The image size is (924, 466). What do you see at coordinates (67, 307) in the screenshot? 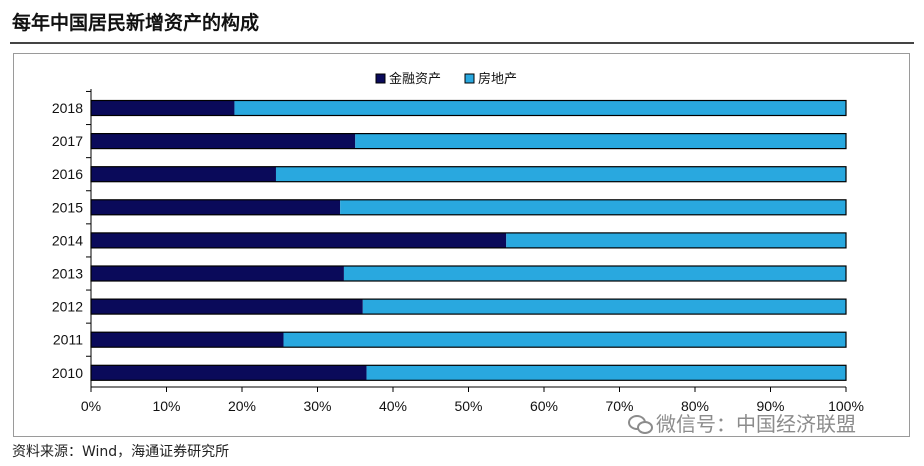
I see `y-tick-label: 2012` at bounding box center [67, 307].